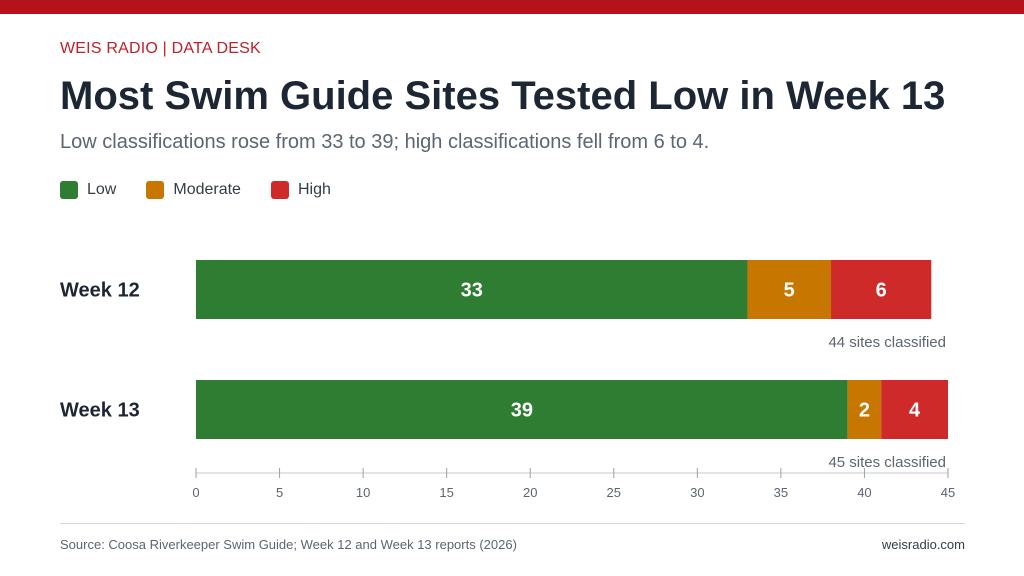  I want to click on legend-swatch-high, so click(279, 190).